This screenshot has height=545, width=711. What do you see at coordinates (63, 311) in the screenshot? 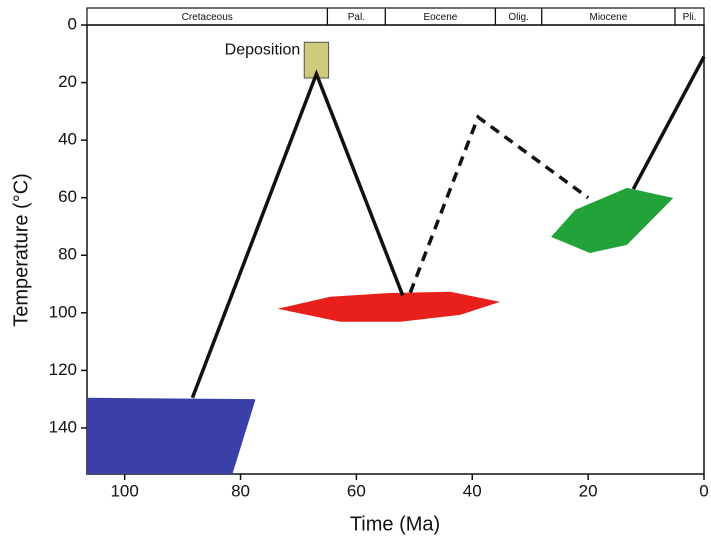
I see `y-tick-label: 100` at bounding box center [63, 311].